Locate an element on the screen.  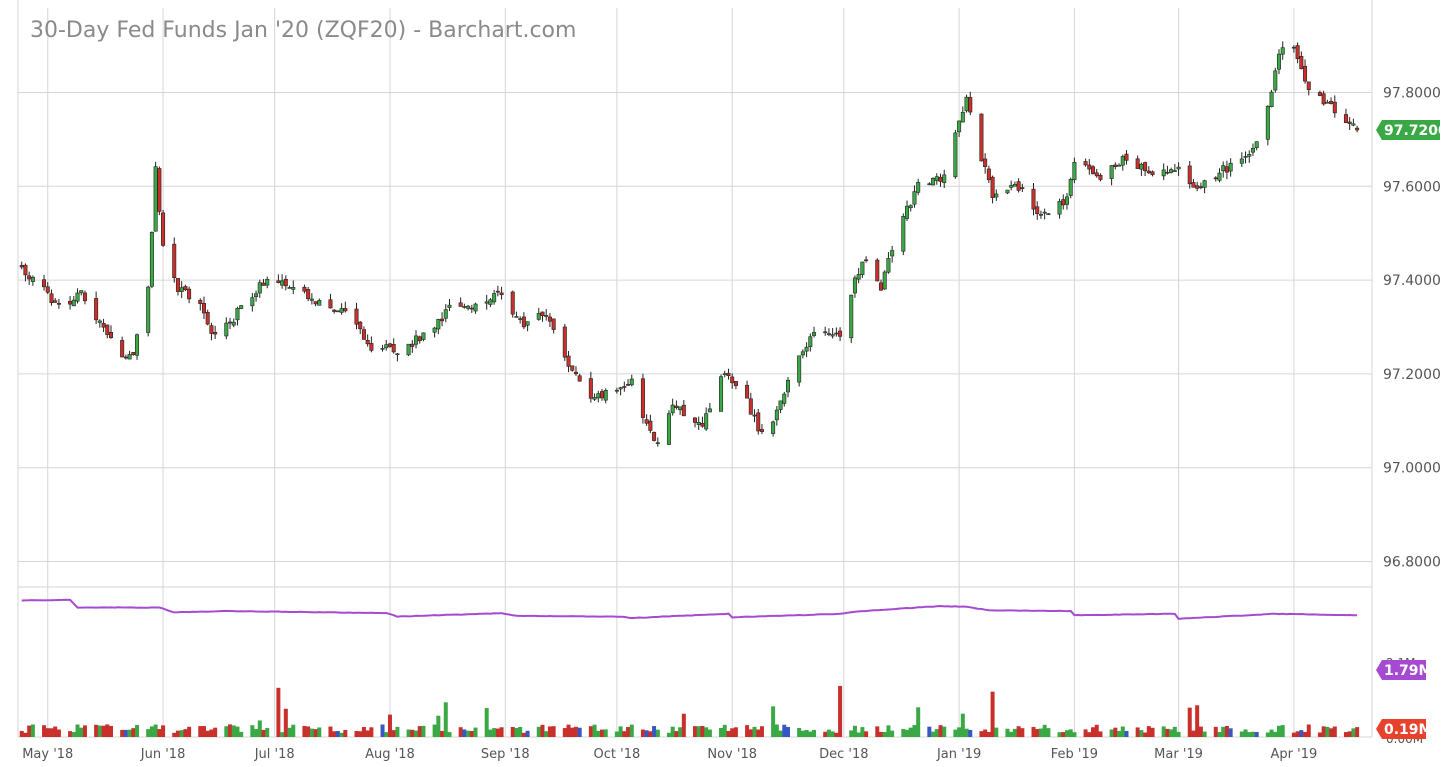
y-tick-label: 97.0000 is located at coordinates (1412, 469).